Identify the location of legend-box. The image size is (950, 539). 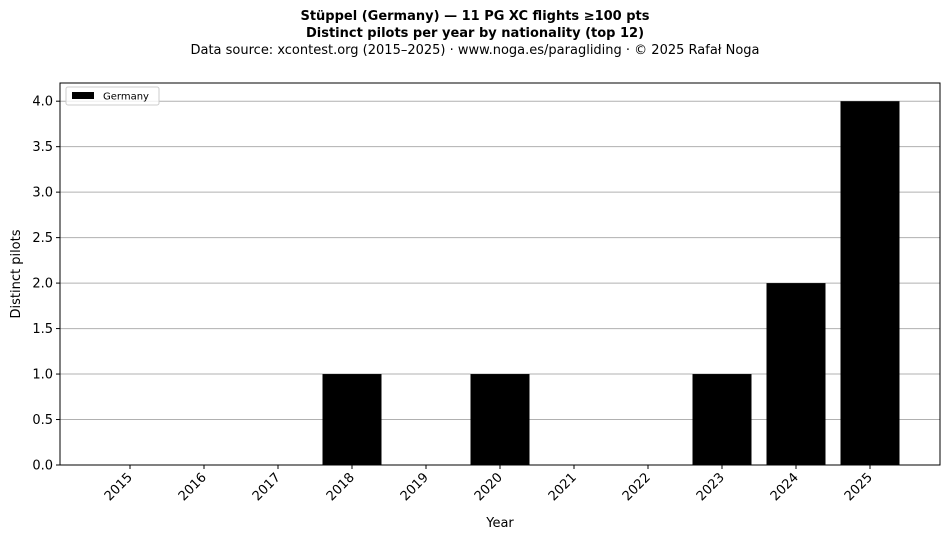
(112, 96).